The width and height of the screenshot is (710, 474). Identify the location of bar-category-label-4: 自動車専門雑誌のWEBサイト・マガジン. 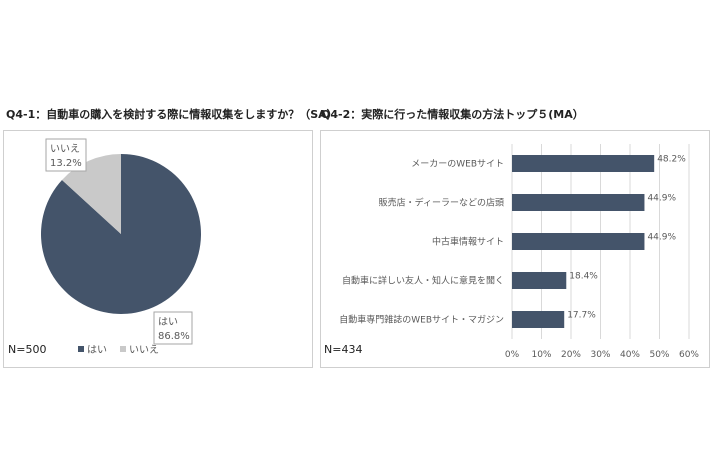
(421, 320).